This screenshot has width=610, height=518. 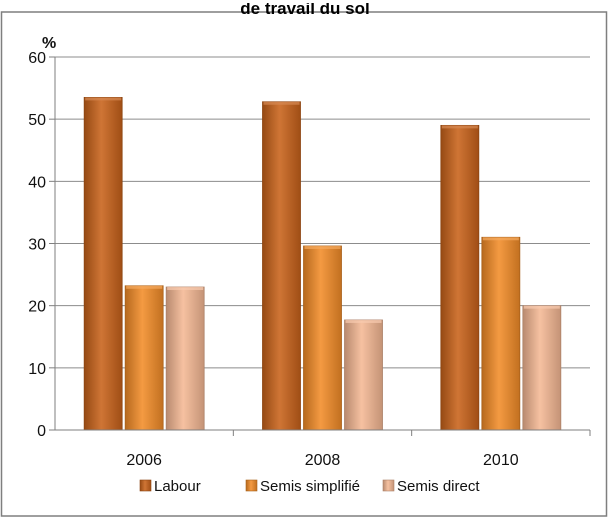 What do you see at coordinates (37, 120) in the screenshot?
I see `y-tick-label: 50` at bounding box center [37, 120].